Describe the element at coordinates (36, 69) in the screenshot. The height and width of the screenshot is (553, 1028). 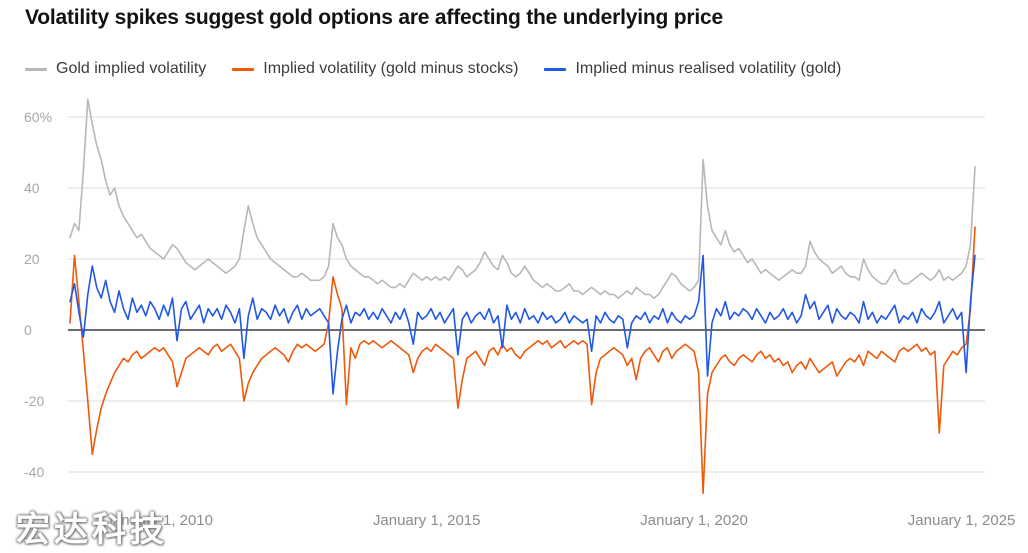
I see `legend-swatch-gray-icon` at that location.